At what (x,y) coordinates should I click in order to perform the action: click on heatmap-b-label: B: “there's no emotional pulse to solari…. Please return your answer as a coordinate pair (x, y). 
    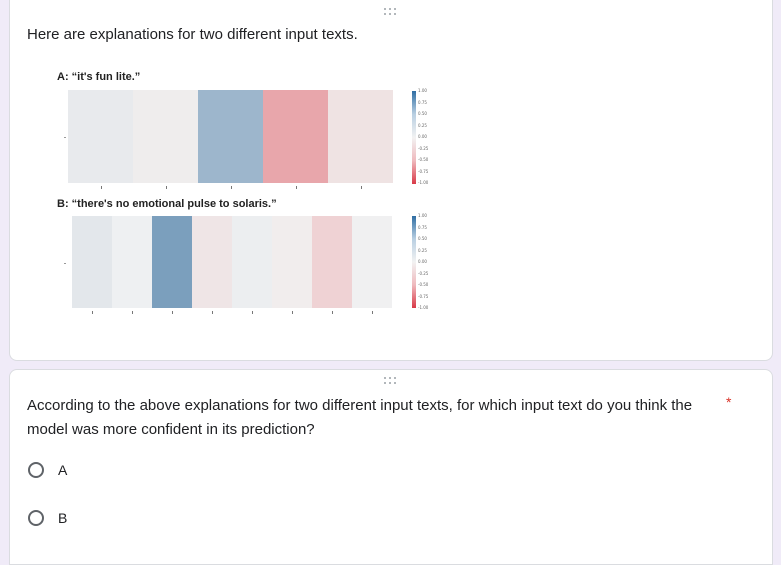
    Looking at the image, I should click on (167, 204).